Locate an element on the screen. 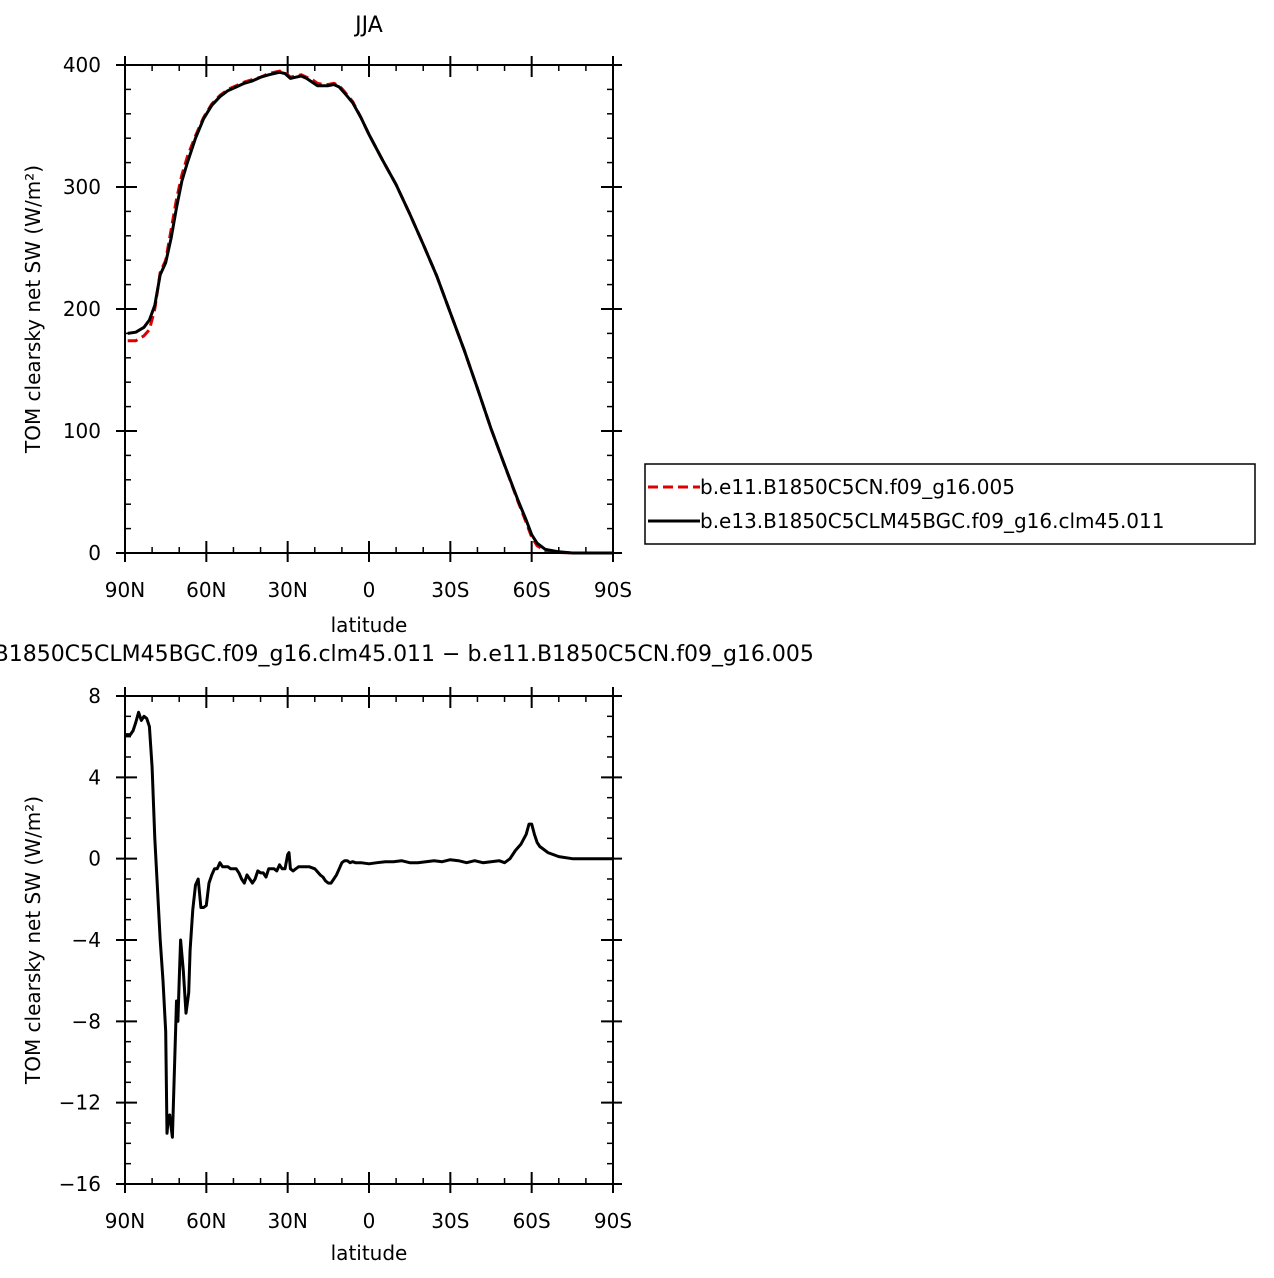  y-tick-label: 400 is located at coordinates (82, 65).